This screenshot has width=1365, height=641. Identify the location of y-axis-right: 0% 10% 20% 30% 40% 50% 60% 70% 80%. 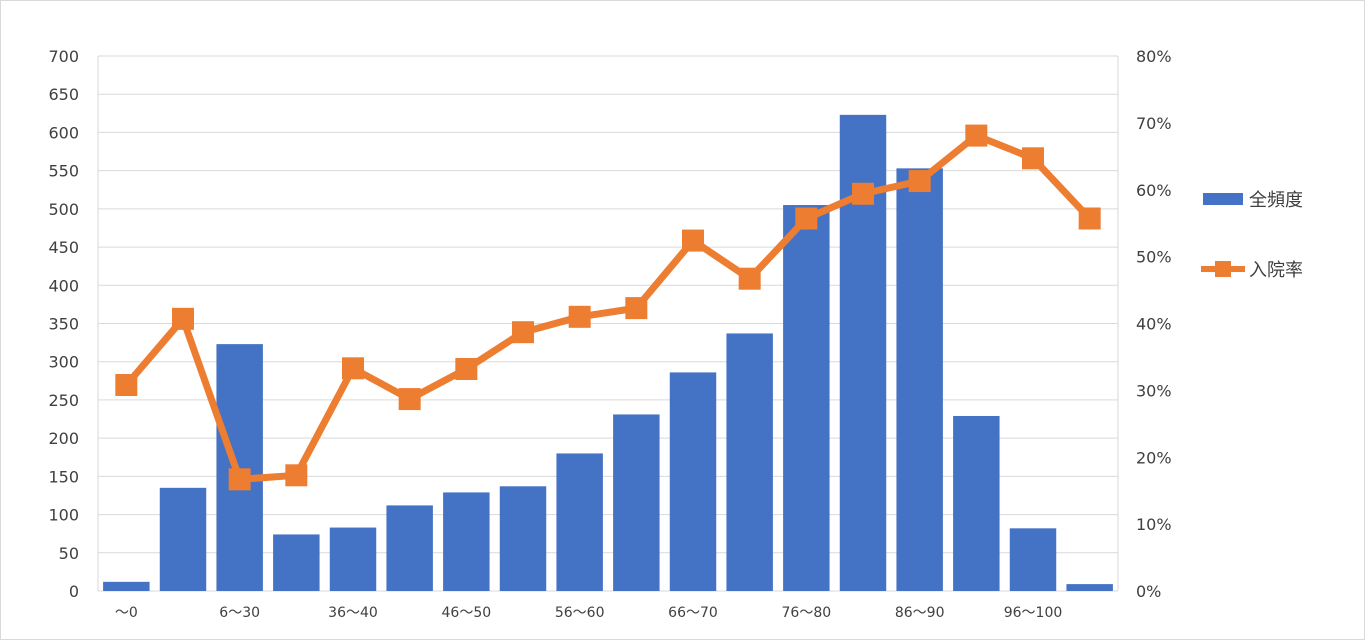
(1154, 324).